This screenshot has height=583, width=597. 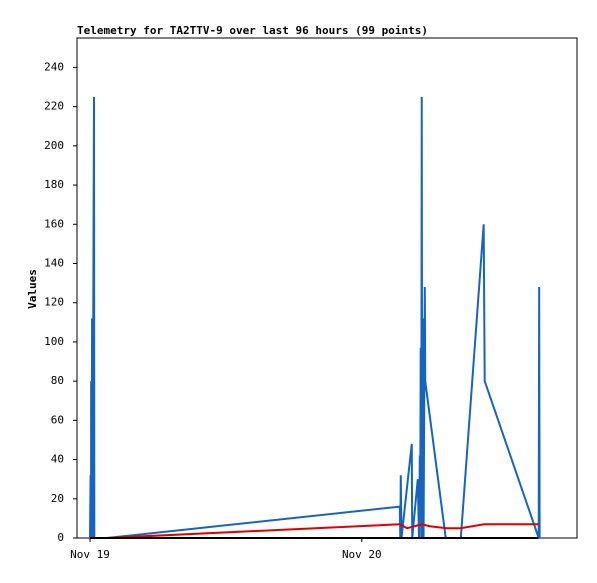 I want to click on y-tick-label: 40, so click(x=57, y=459).